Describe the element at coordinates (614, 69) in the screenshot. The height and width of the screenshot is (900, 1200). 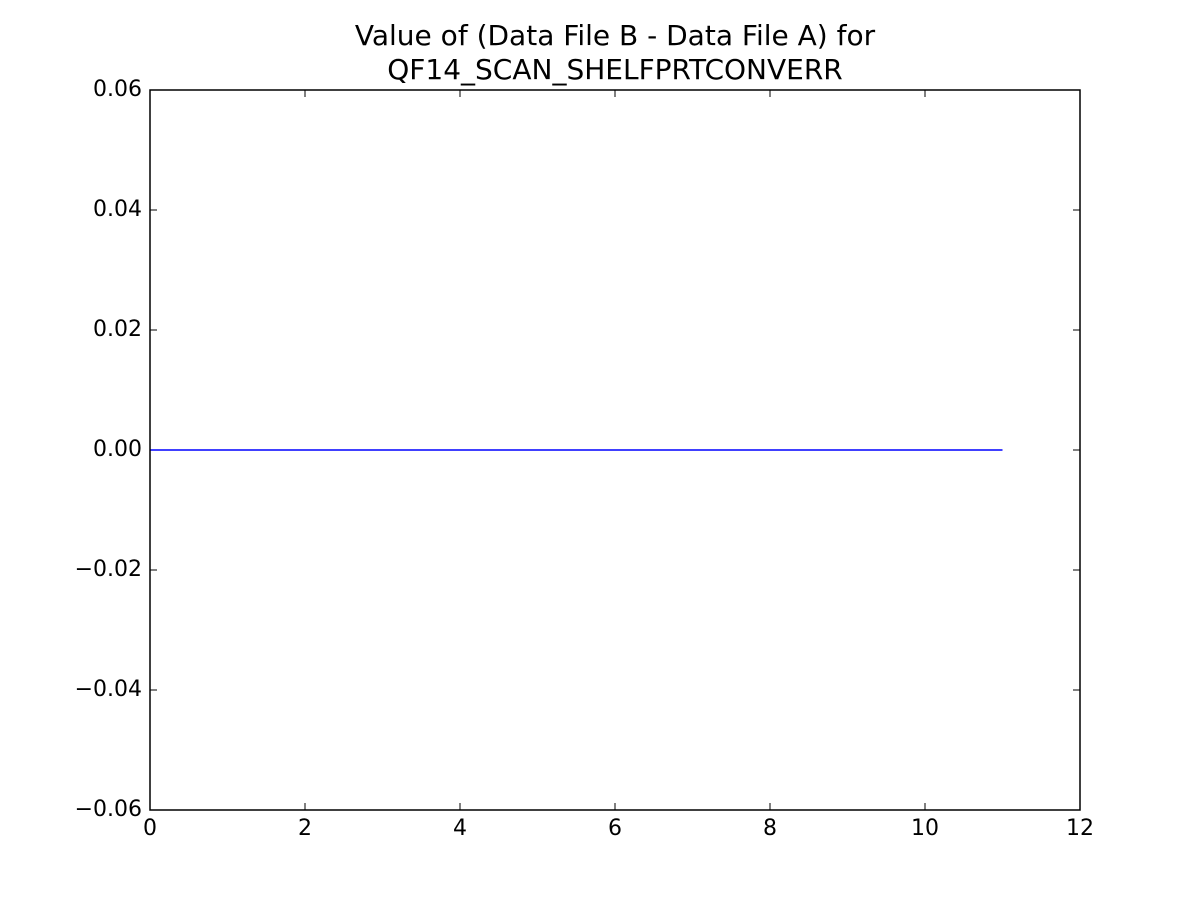
I see `chart-title: QF14_SCAN_SHELFPRTCONVERR` at that location.